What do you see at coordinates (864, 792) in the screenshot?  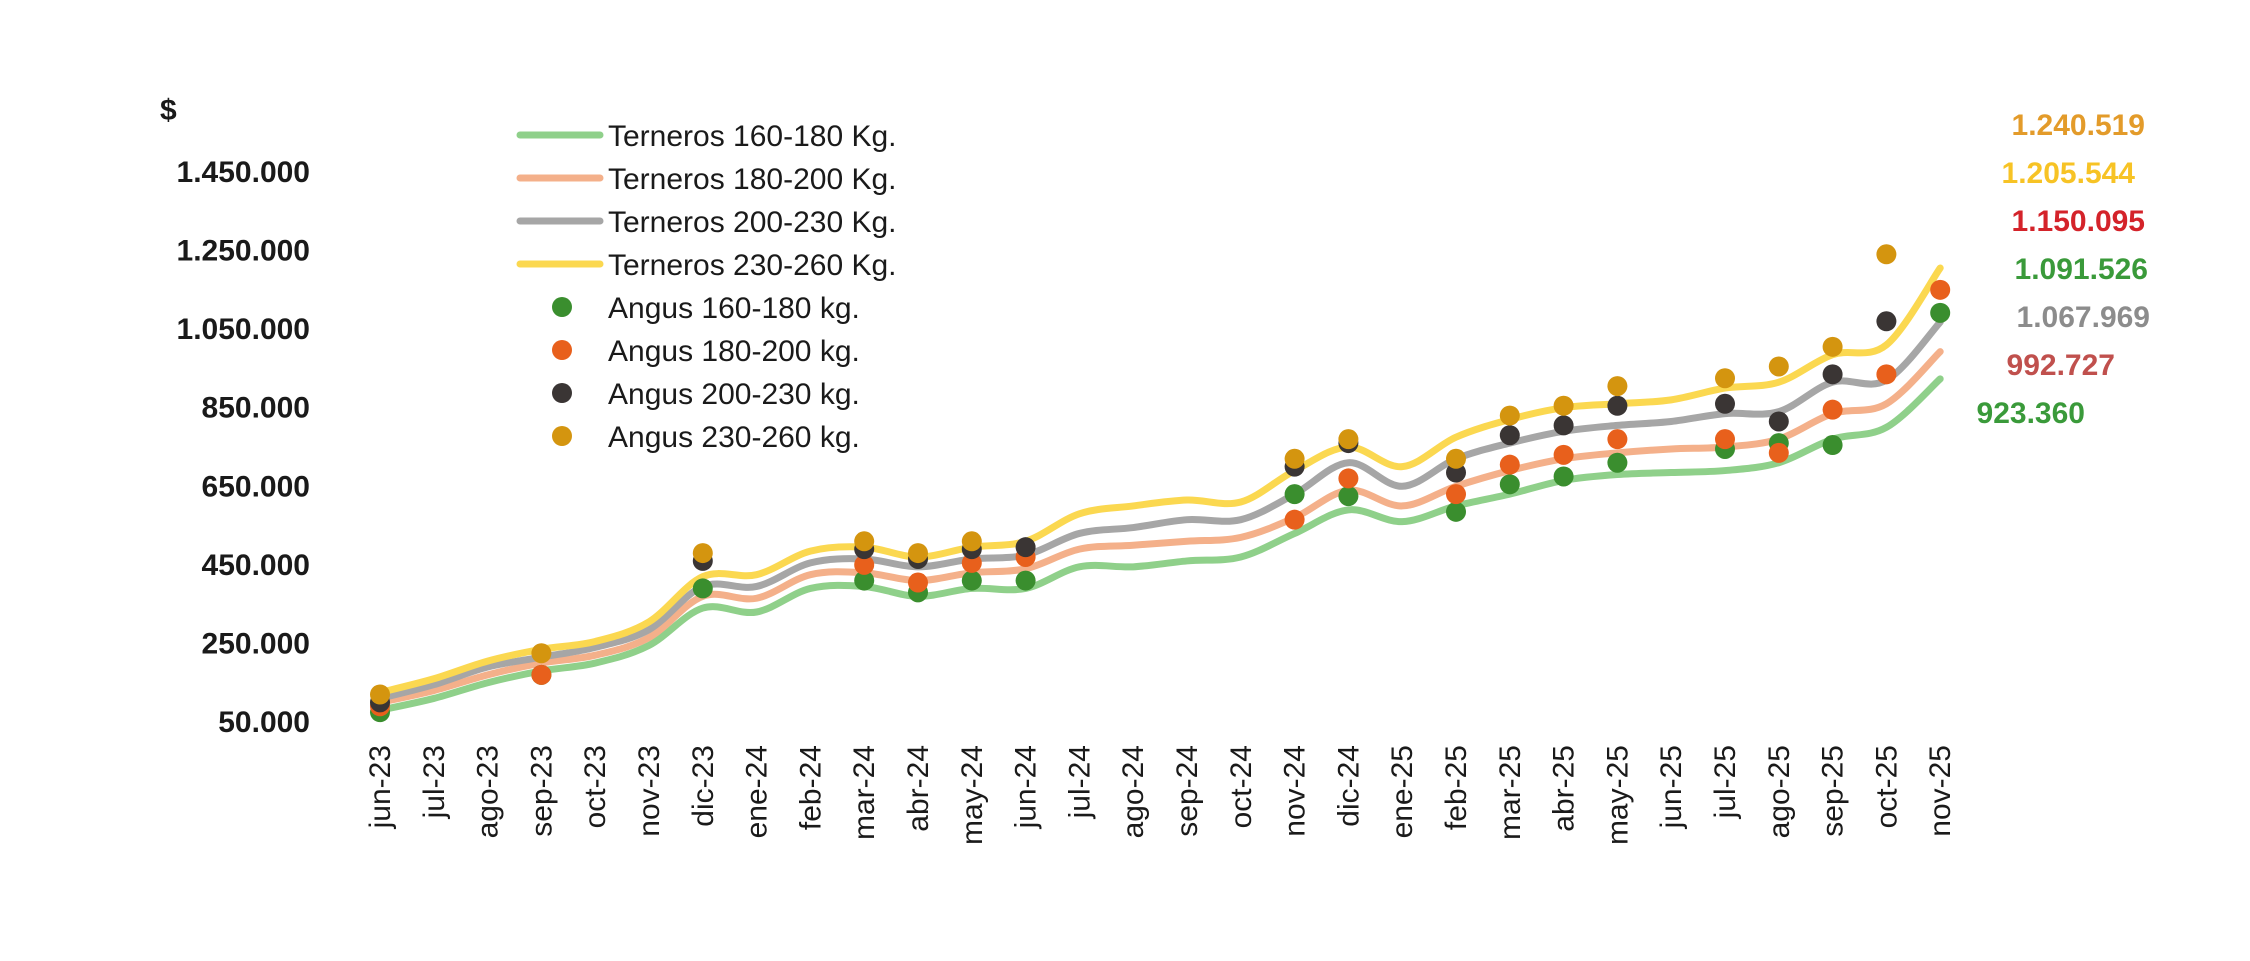 I see `x-tick-label: mar-24` at bounding box center [864, 792].